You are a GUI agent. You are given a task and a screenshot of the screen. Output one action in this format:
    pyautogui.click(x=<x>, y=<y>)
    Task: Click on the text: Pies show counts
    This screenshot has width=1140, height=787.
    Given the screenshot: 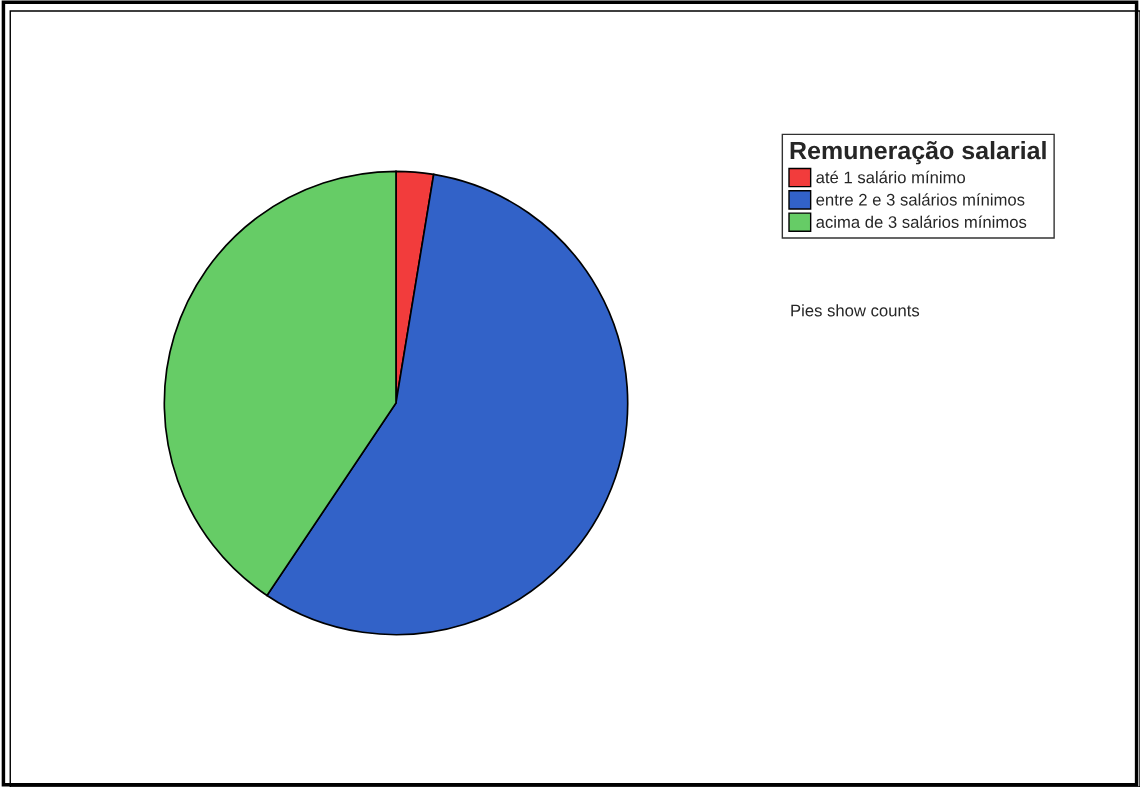 What is the action you would take?
    pyautogui.click(x=855, y=310)
    